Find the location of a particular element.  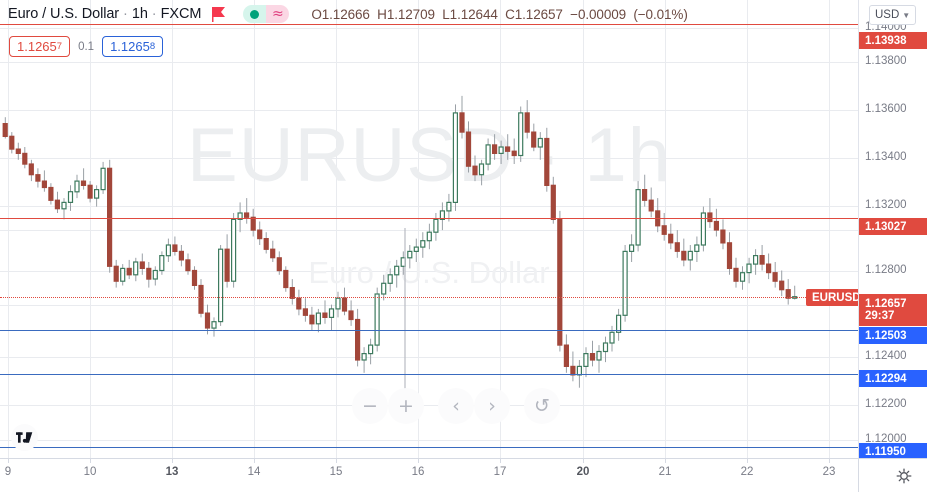

interval-label: 1h is located at coordinates (139, 14).